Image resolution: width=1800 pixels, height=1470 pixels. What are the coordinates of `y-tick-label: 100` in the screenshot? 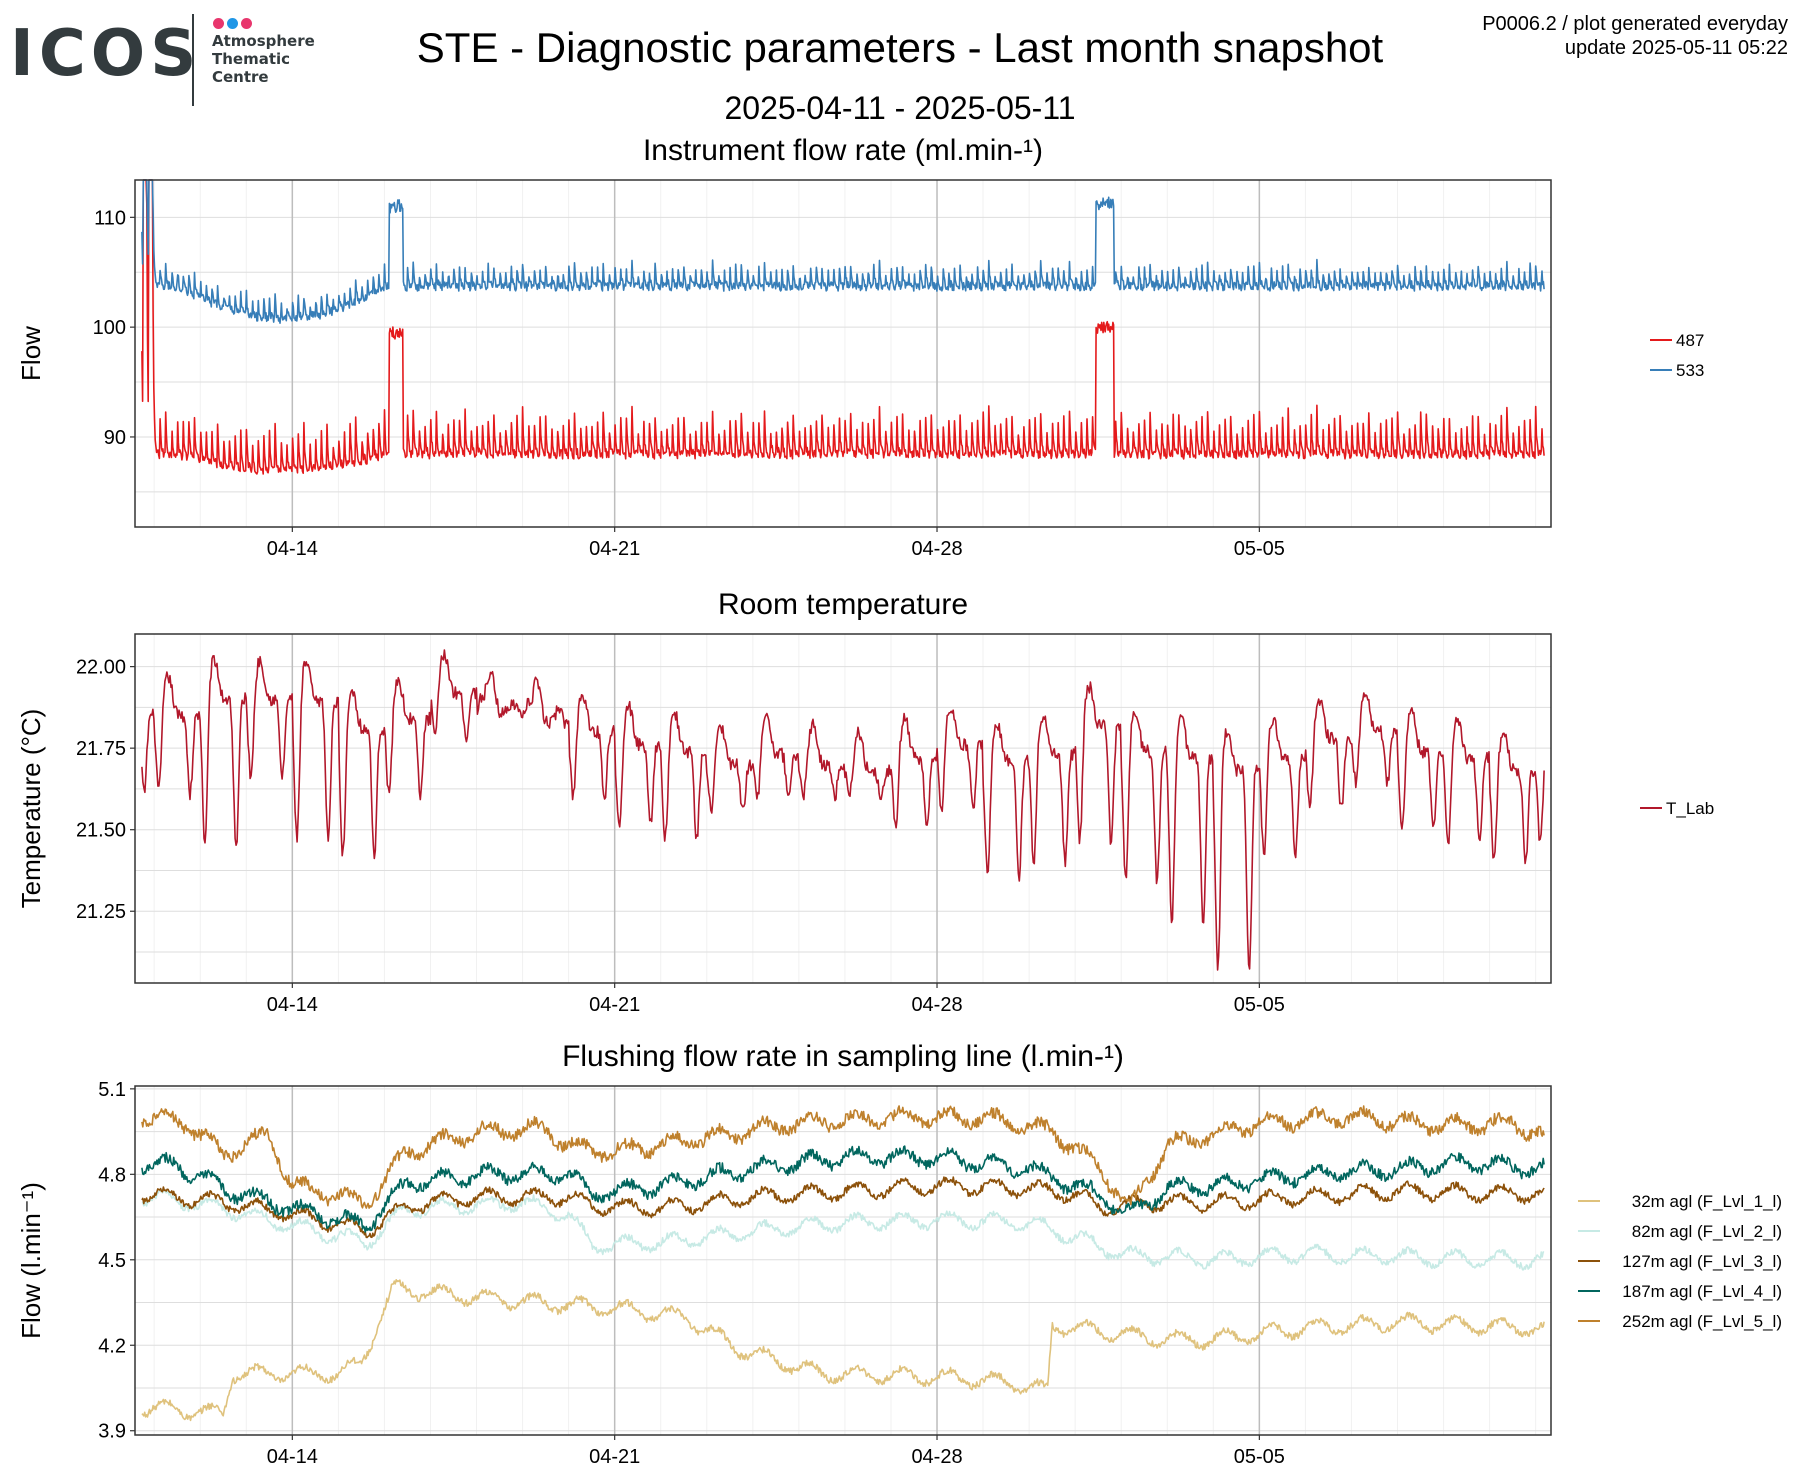 It's located at (109, 328).